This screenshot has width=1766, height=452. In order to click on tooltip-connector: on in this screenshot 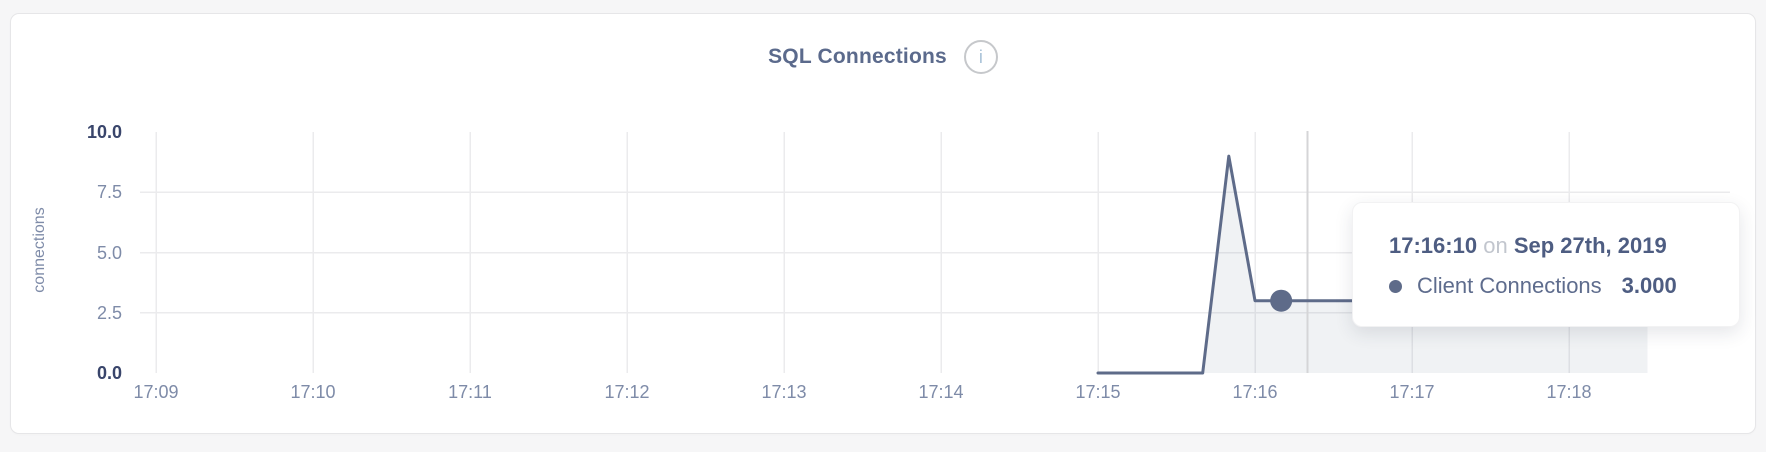, I will do `click(1495, 245)`.